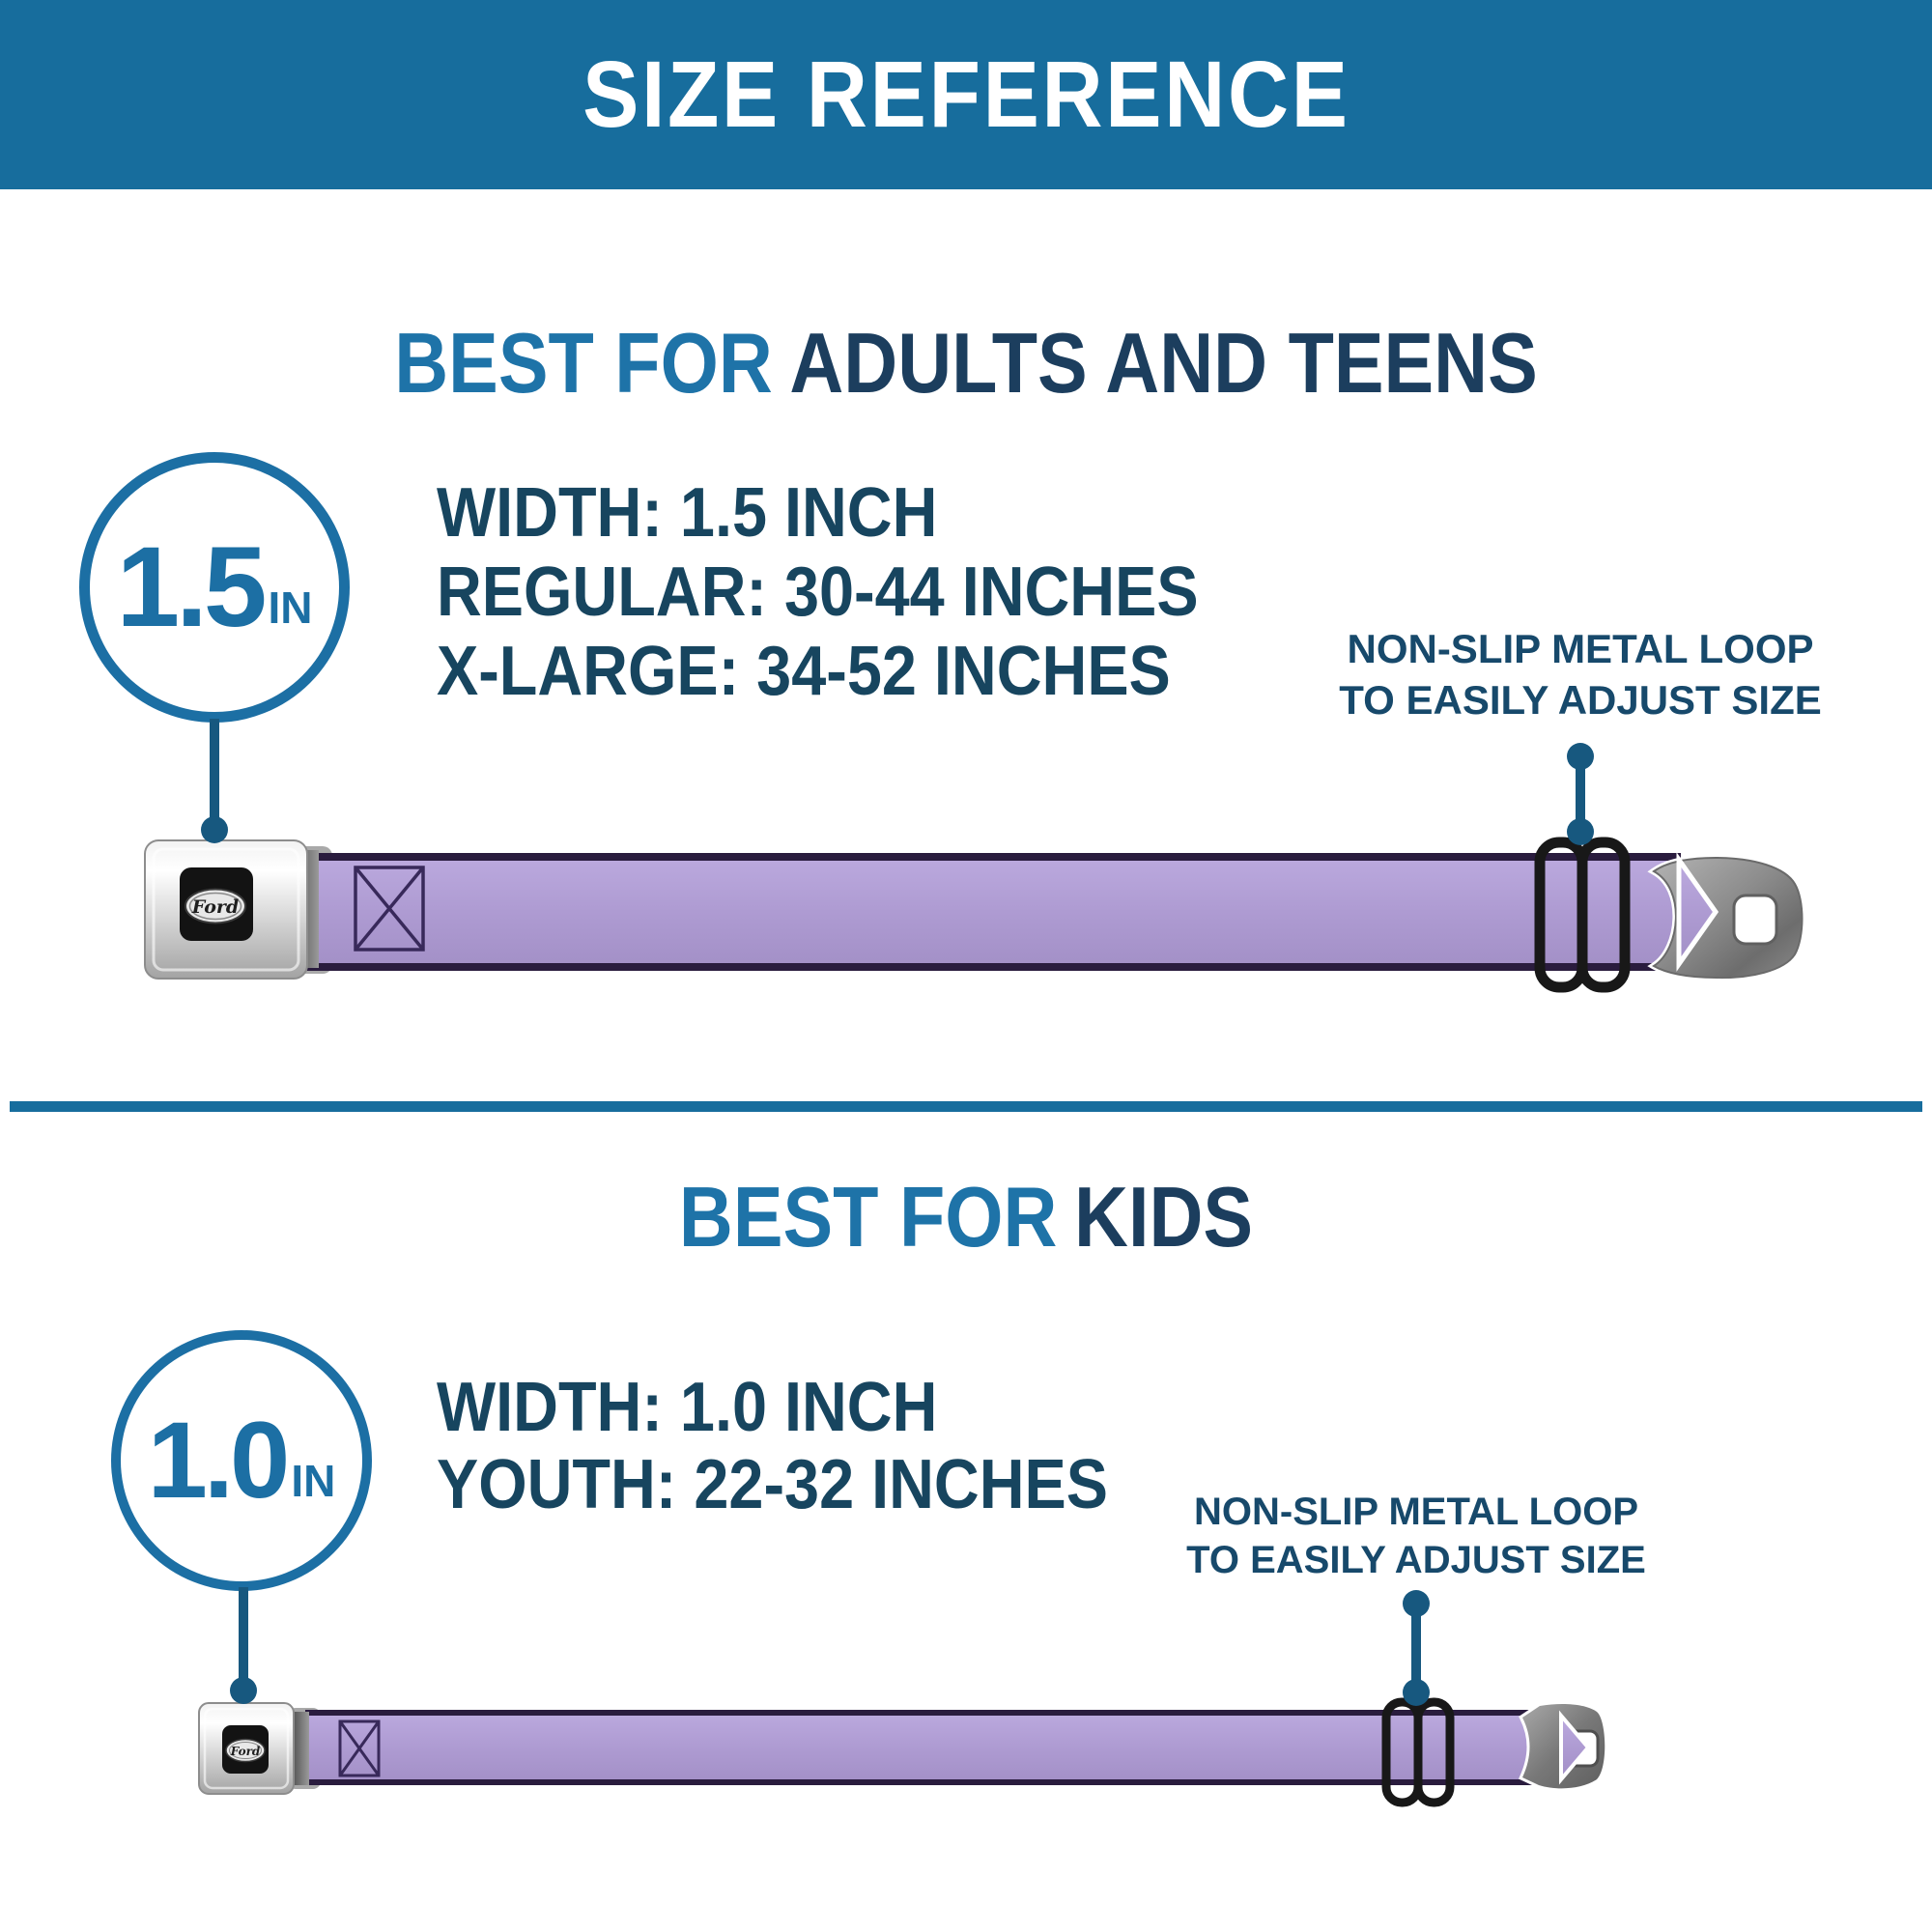 This screenshot has height=1932, width=1932. Describe the element at coordinates (1163, 363) in the screenshot. I see `heading-rest: ADULTS AND TEENS` at that location.